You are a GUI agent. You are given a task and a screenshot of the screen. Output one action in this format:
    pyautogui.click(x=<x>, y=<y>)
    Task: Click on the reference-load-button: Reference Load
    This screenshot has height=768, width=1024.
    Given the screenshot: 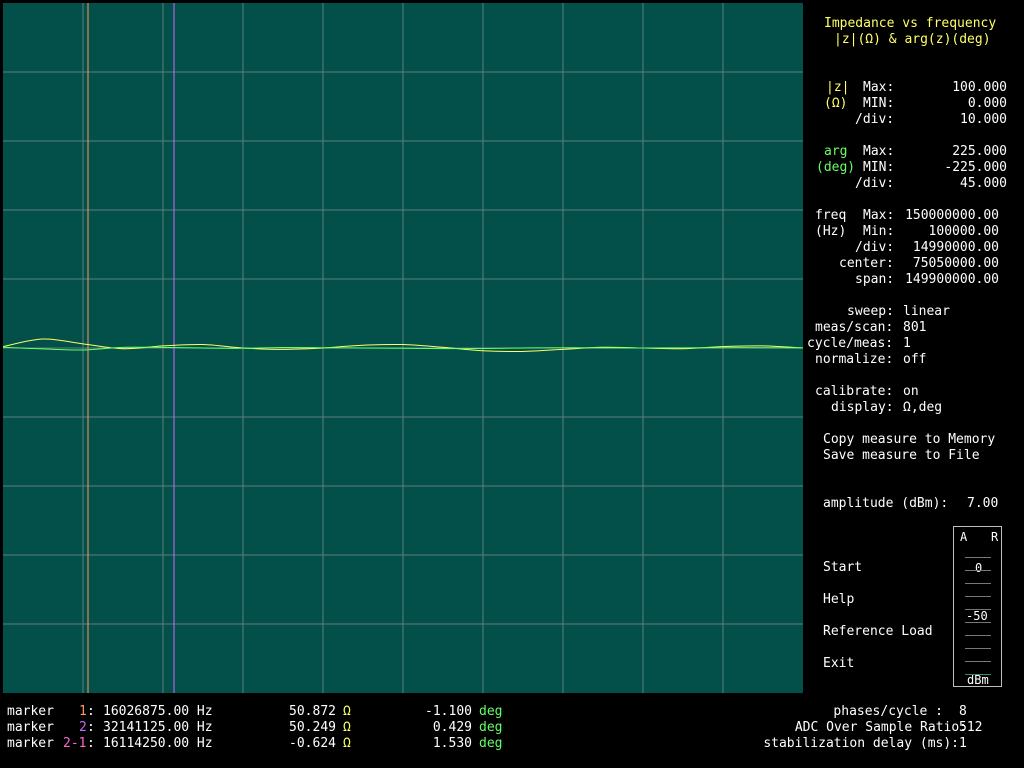 What is the action you would take?
    pyautogui.click(x=878, y=631)
    